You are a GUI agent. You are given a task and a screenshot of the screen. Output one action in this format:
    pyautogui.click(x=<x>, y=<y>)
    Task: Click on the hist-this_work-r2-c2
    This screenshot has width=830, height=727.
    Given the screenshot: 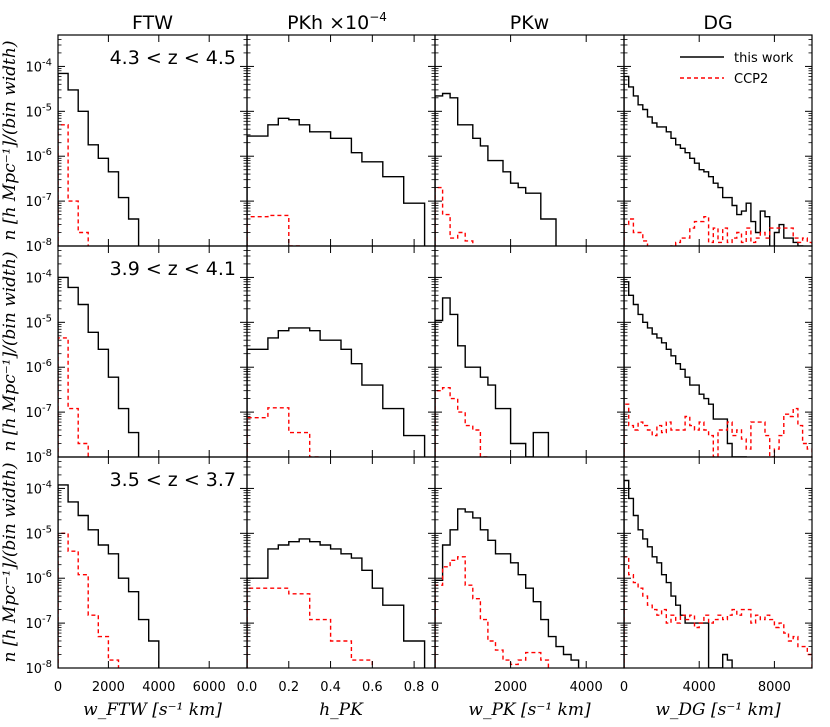 What is the action you would take?
    pyautogui.click(x=507, y=588)
    